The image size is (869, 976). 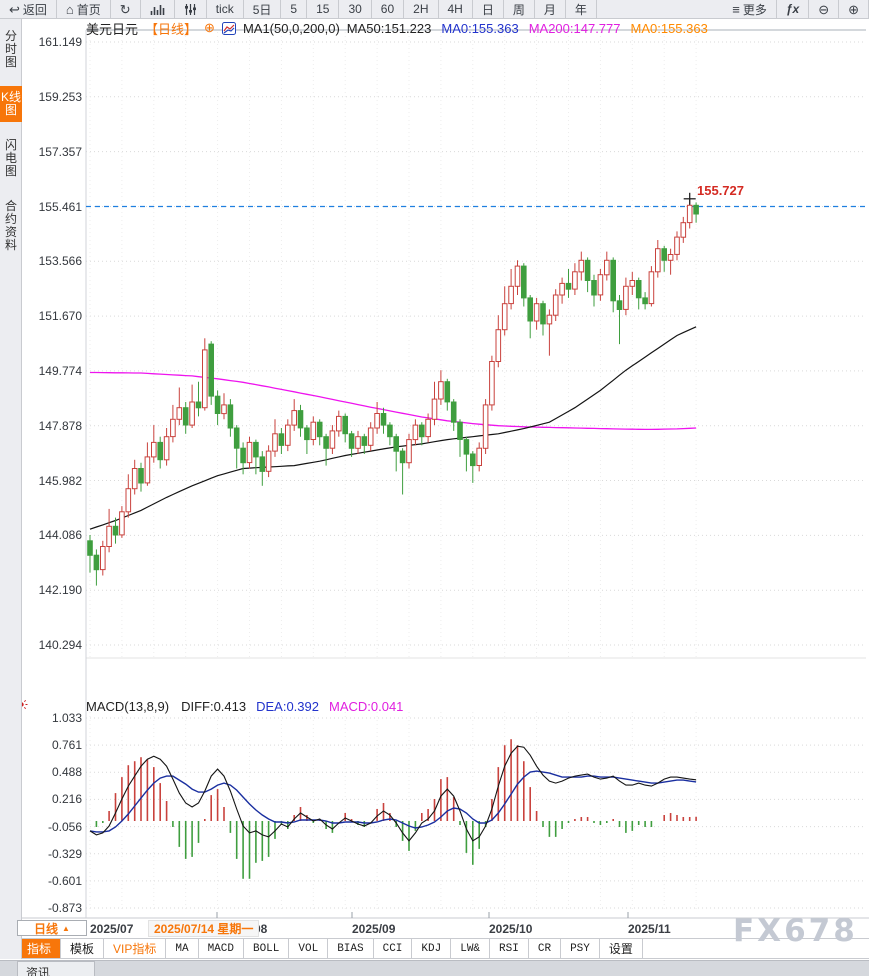 I want to click on main-y-axis-label: 145.982, so click(x=60, y=480).